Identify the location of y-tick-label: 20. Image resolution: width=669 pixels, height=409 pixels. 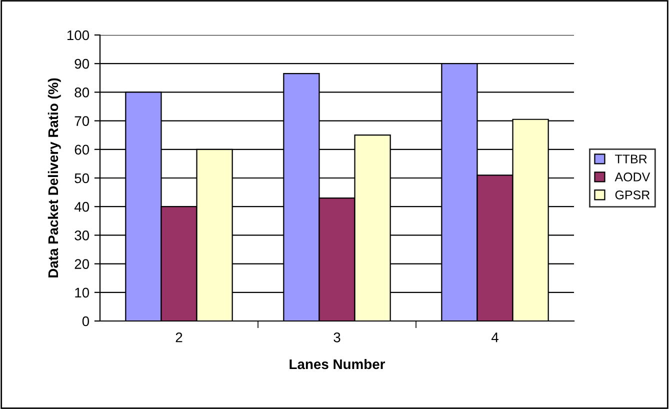
(82, 264).